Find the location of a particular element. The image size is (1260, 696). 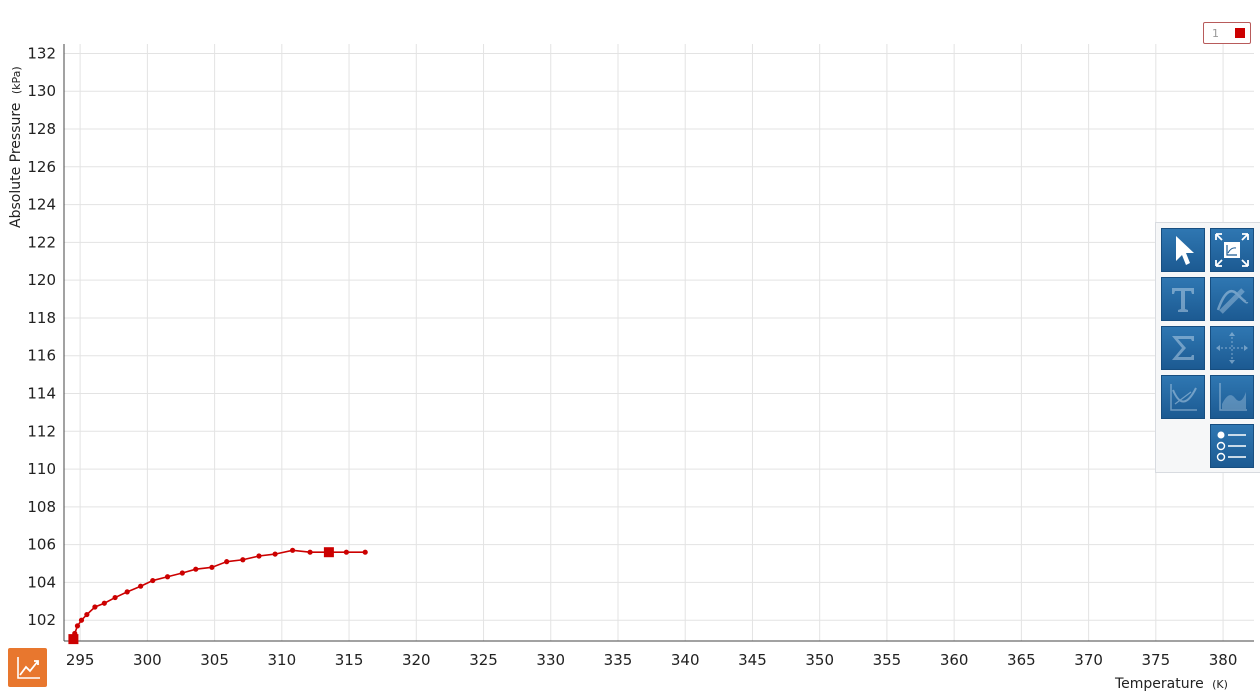

y-tick-label: 124 is located at coordinates (41, 205).